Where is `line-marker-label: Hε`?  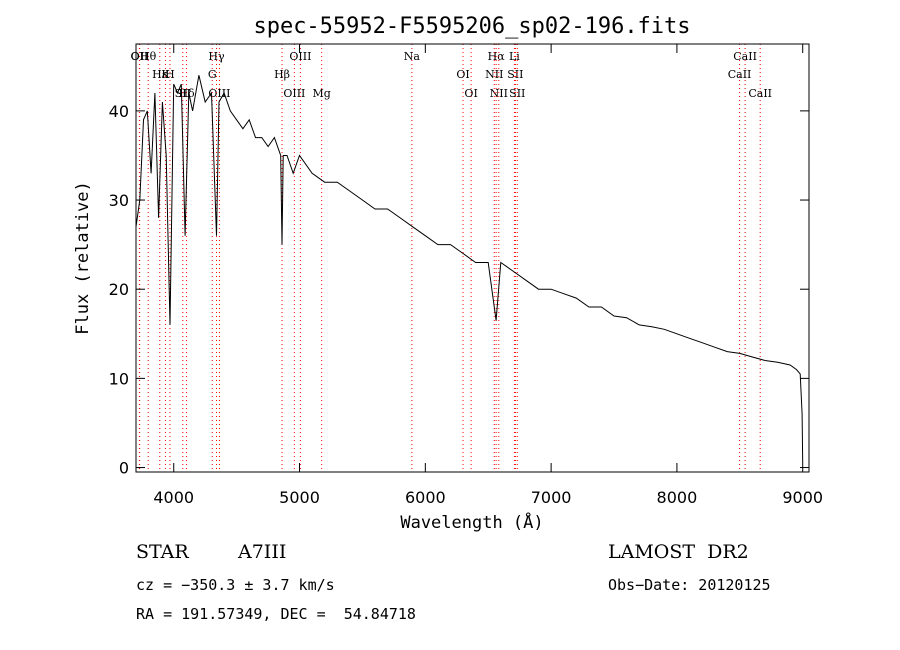
line-marker-label: Hε is located at coordinates (160, 74).